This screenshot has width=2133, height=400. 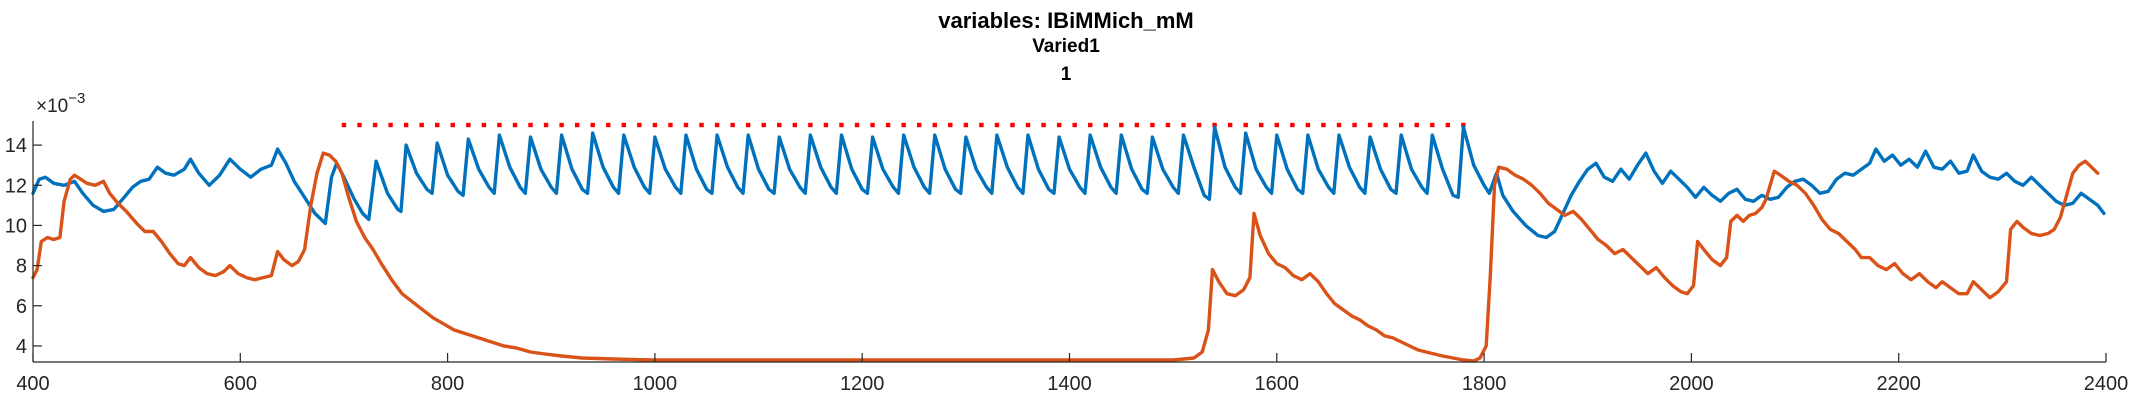 I want to click on marker-points, so click(x=903, y=125).